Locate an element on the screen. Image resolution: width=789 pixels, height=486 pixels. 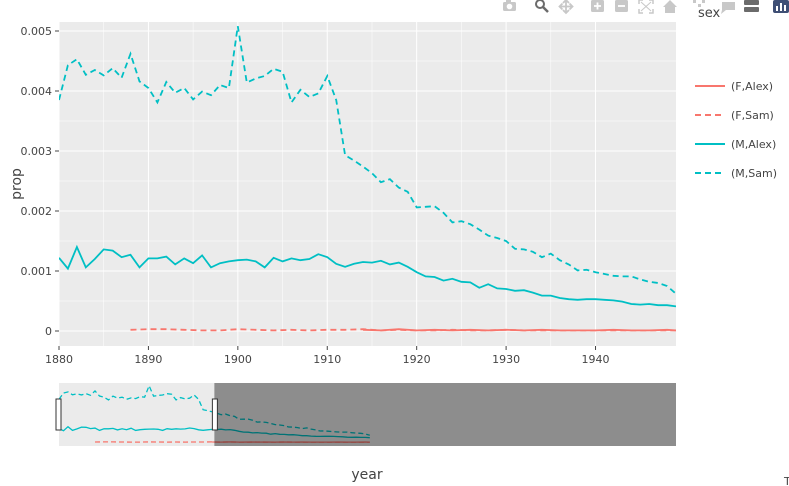
y-axis-ticks: 0 0.001 0.002 0.003 0.004 0.005 is located at coordinates (40, 181).